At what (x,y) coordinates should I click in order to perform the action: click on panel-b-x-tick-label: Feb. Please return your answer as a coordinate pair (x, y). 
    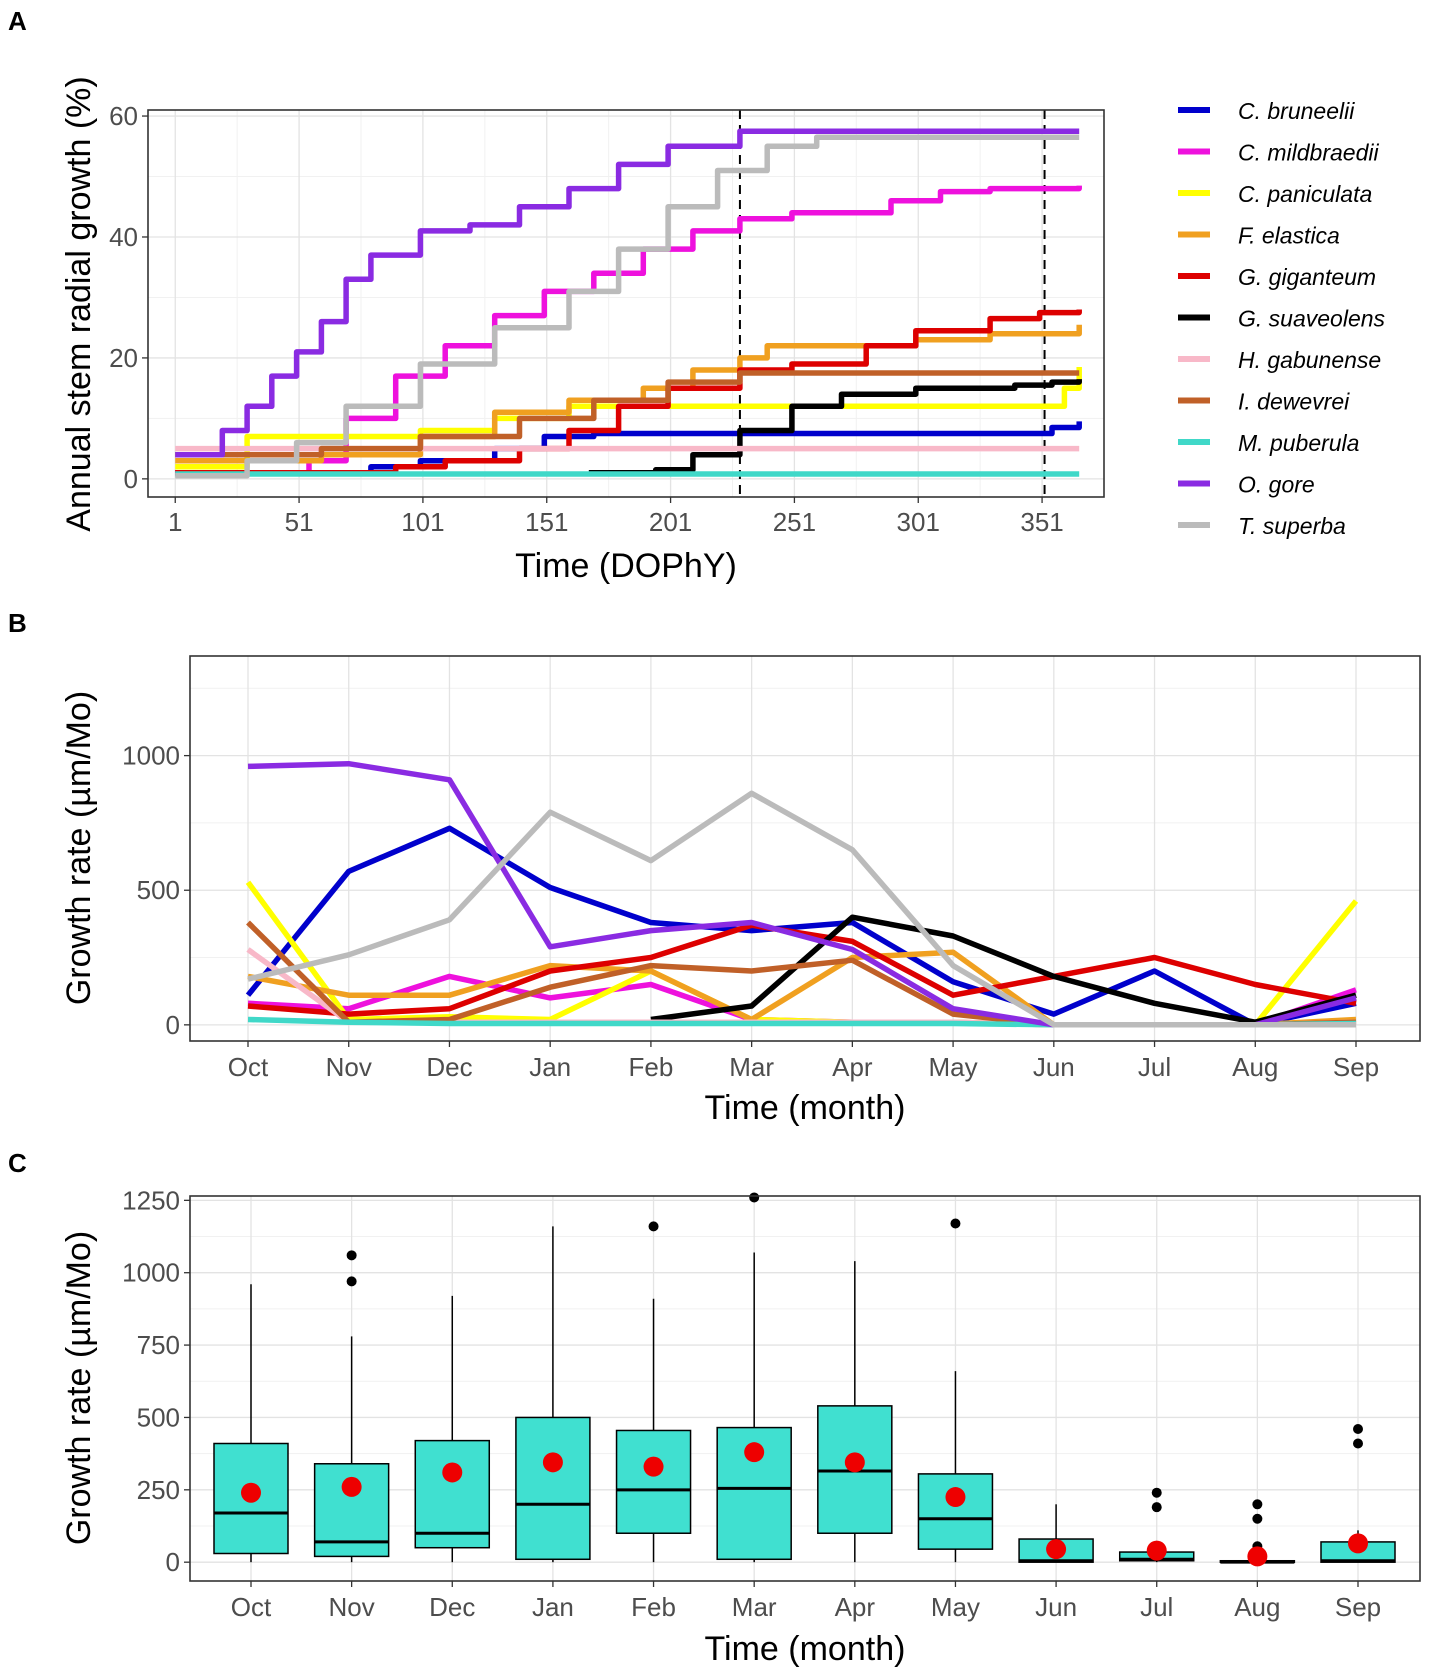
    Looking at the image, I should click on (651, 1067).